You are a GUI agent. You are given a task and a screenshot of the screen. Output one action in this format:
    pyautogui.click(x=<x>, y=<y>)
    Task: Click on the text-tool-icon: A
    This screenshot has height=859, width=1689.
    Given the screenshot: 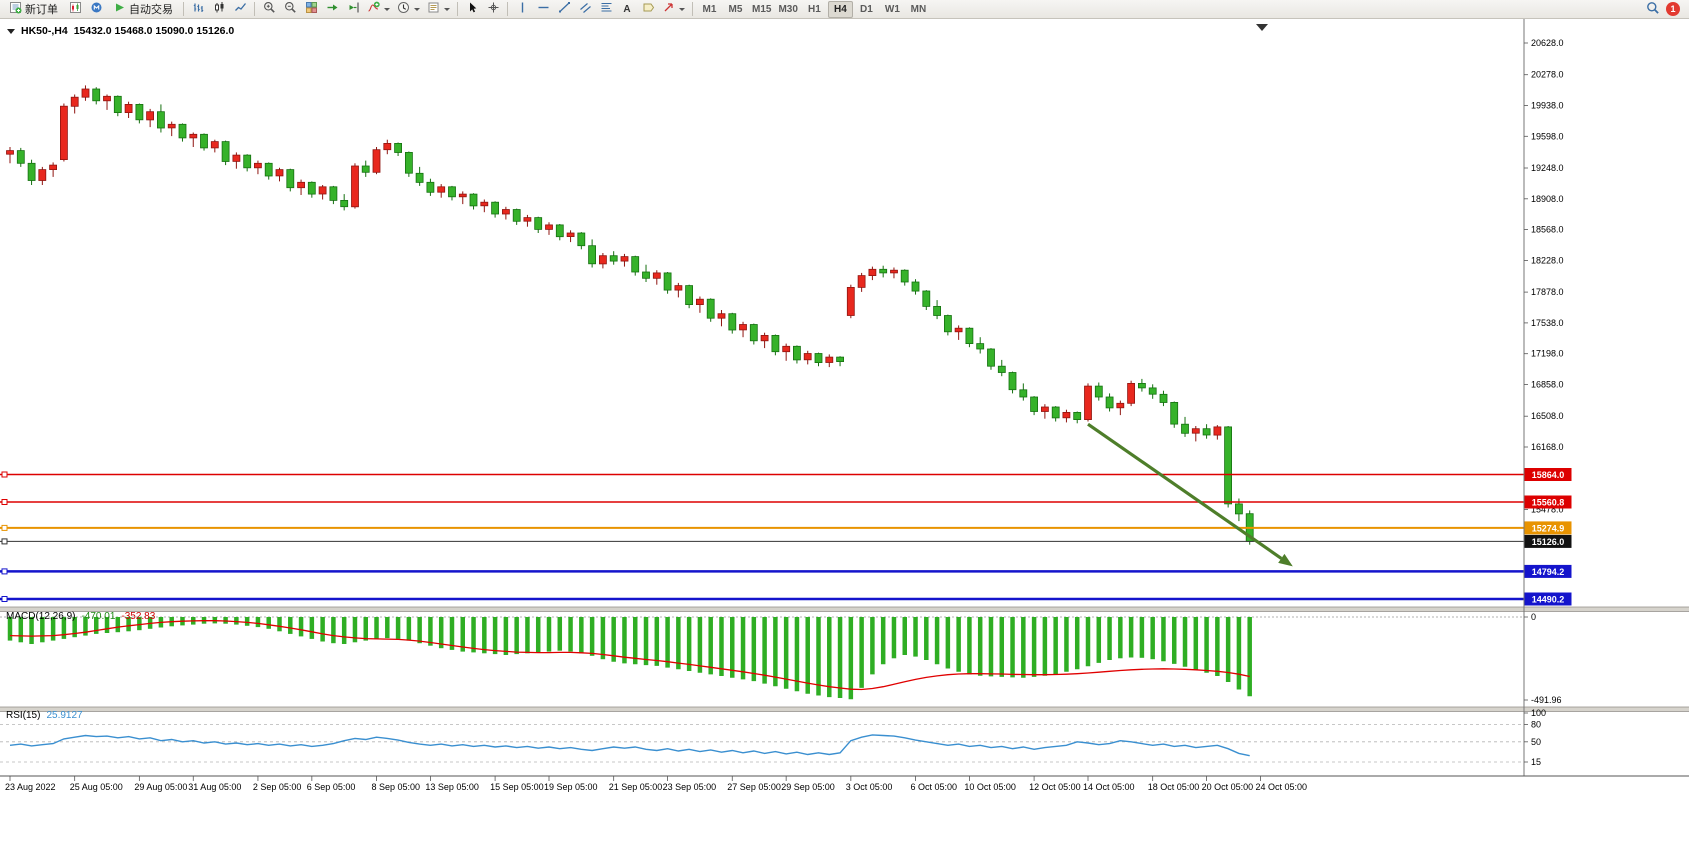 What is the action you would take?
    pyautogui.click(x=627, y=9)
    